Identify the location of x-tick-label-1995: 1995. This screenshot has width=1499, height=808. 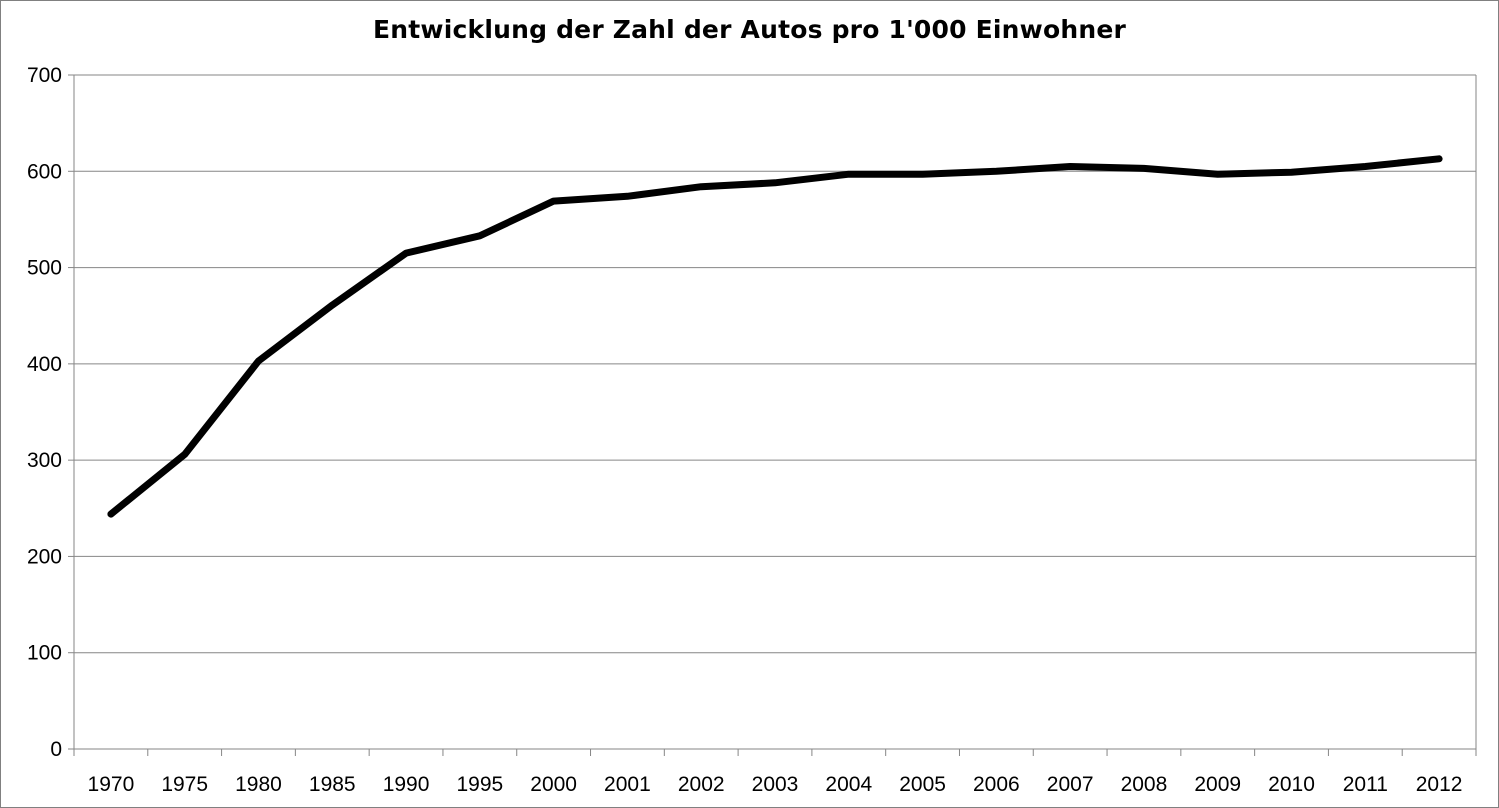
(479, 784).